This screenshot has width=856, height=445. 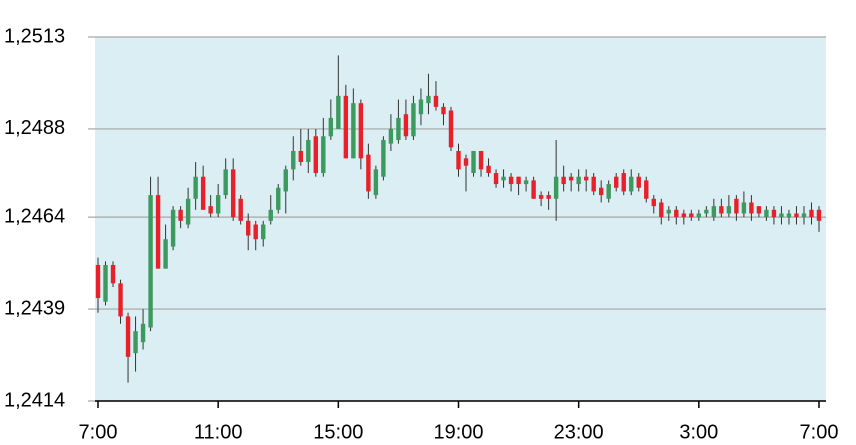 I want to click on y-tick-label: 1,2414, so click(x=34, y=400).